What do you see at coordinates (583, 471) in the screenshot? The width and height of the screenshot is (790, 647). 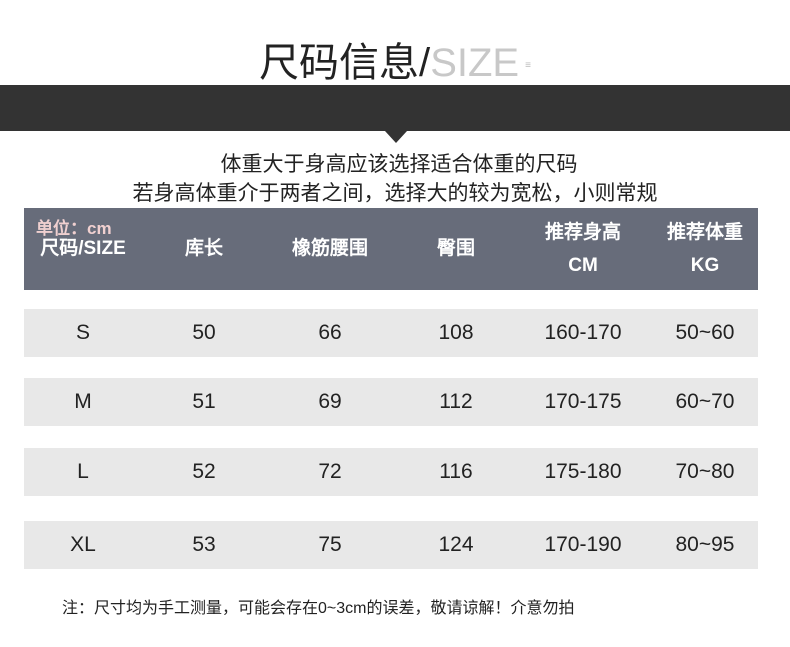 I see `table-cell: 175-180` at bounding box center [583, 471].